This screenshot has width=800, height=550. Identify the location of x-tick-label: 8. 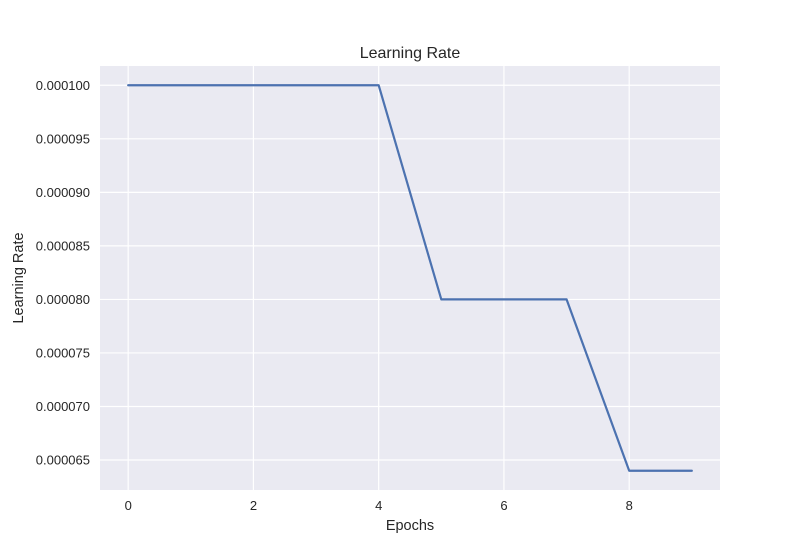
(629, 505).